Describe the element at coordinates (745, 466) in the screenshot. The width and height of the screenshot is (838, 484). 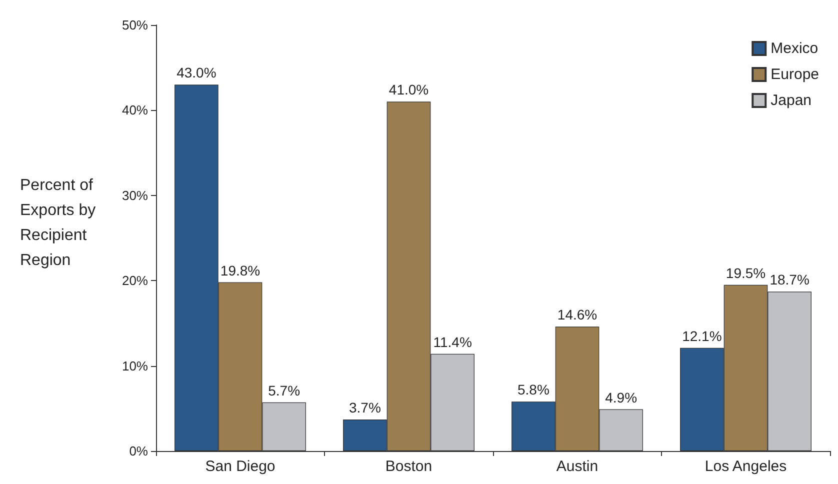
I see `x-tick-label: Los Angeles` at that location.